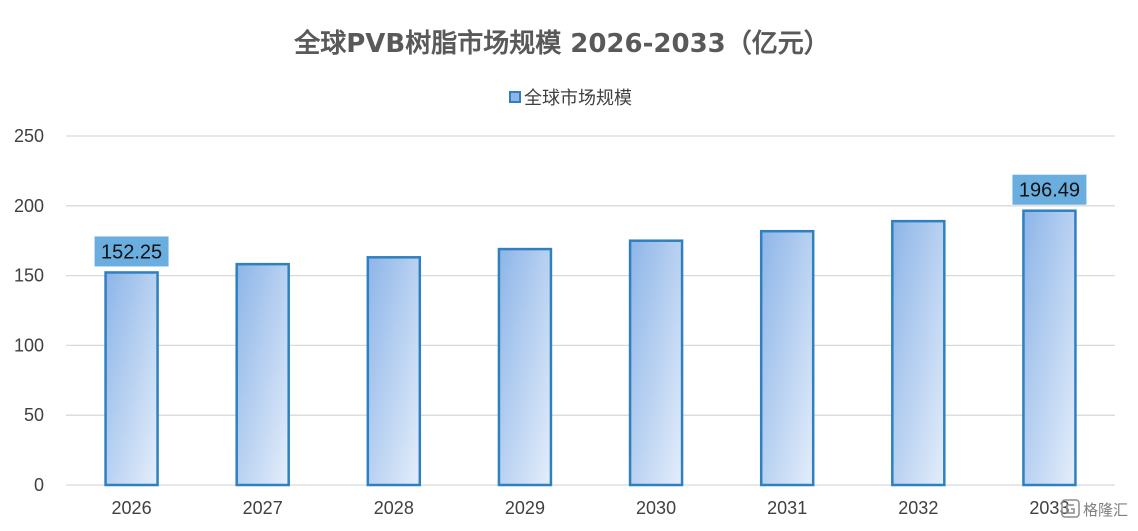 The image size is (1138, 531). Describe the element at coordinates (591, 508) in the screenshot. I see `x-axis: 2026 2027 2028 2029 2030 2031 2032 2033` at that location.